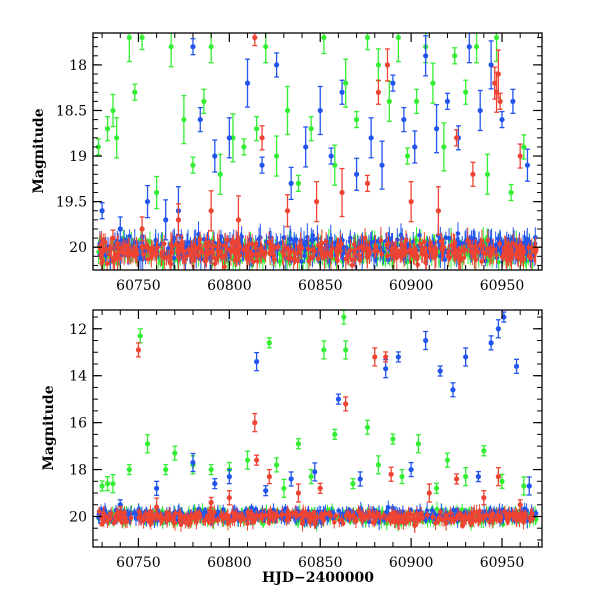  Describe the element at coordinates (78, 157) in the screenshot. I see `top-y-tick-label: 19` at that location.